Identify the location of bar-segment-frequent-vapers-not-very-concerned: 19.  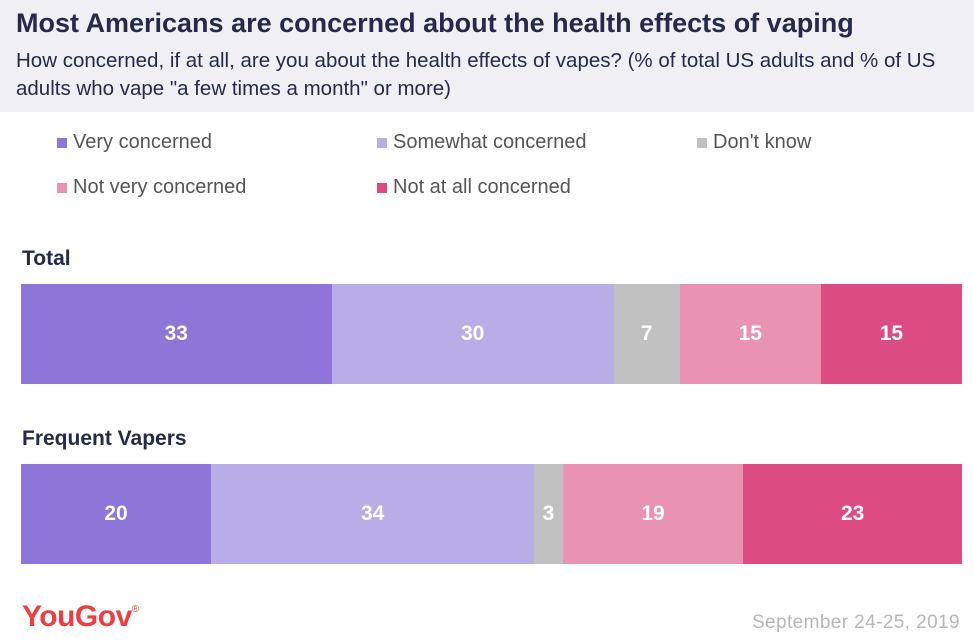
(653, 514).